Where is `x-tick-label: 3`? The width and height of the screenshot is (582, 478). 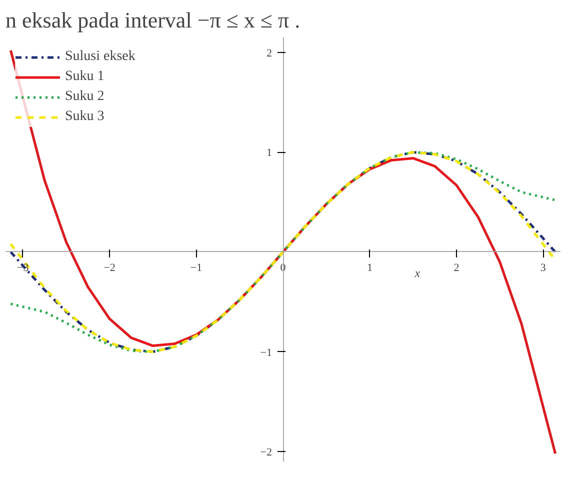 x-tick-label: 3 is located at coordinates (543, 268).